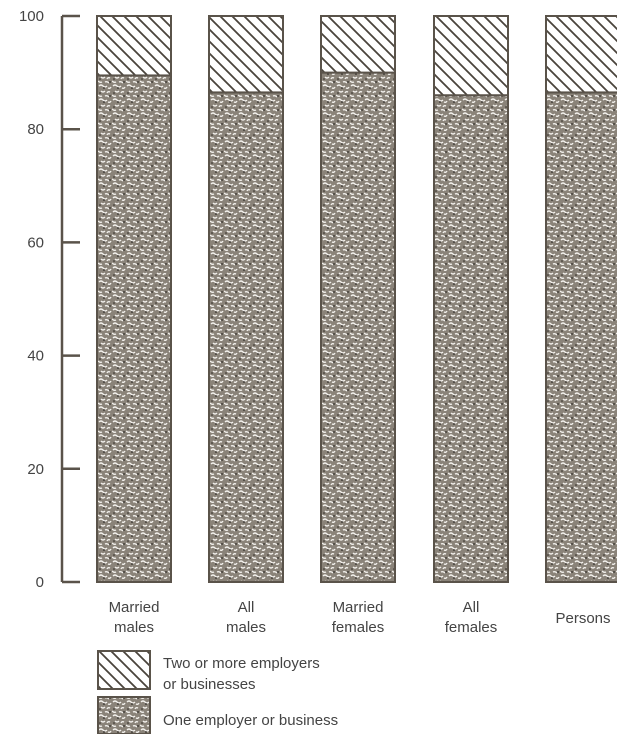 The height and width of the screenshot is (734, 617). What do you see at coordinates (246, 617) in the screenshot?
I see `category-label: All males` at bounding box center [246, 617].